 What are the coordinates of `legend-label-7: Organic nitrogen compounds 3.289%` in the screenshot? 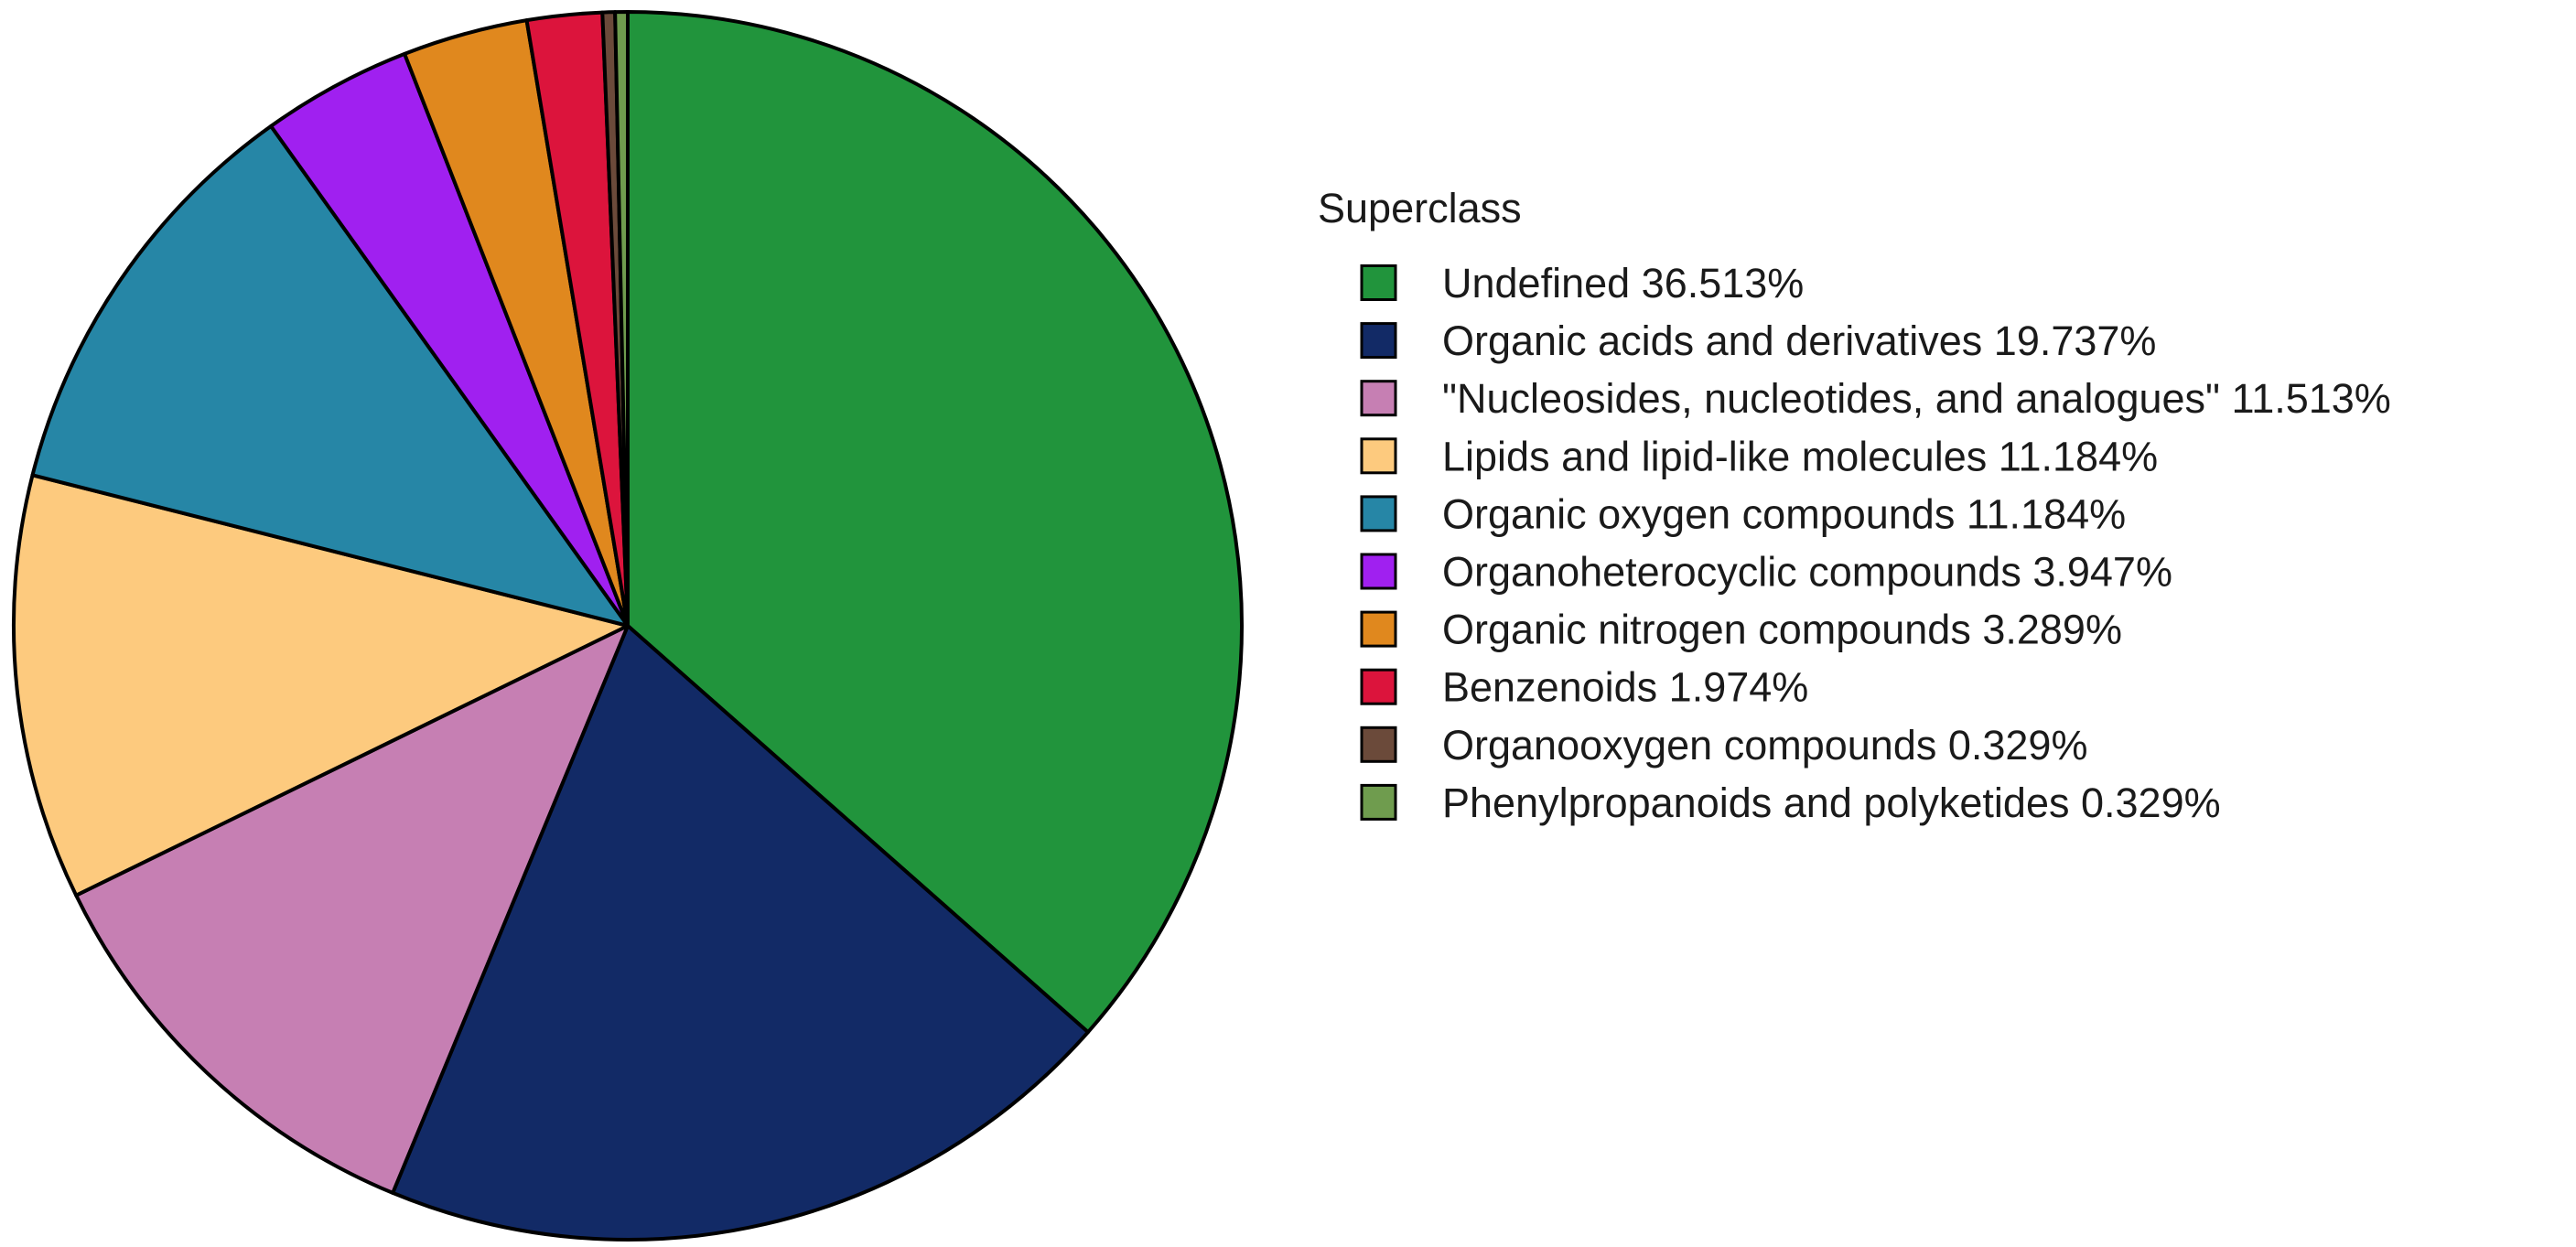 It's located at (1782, 630).